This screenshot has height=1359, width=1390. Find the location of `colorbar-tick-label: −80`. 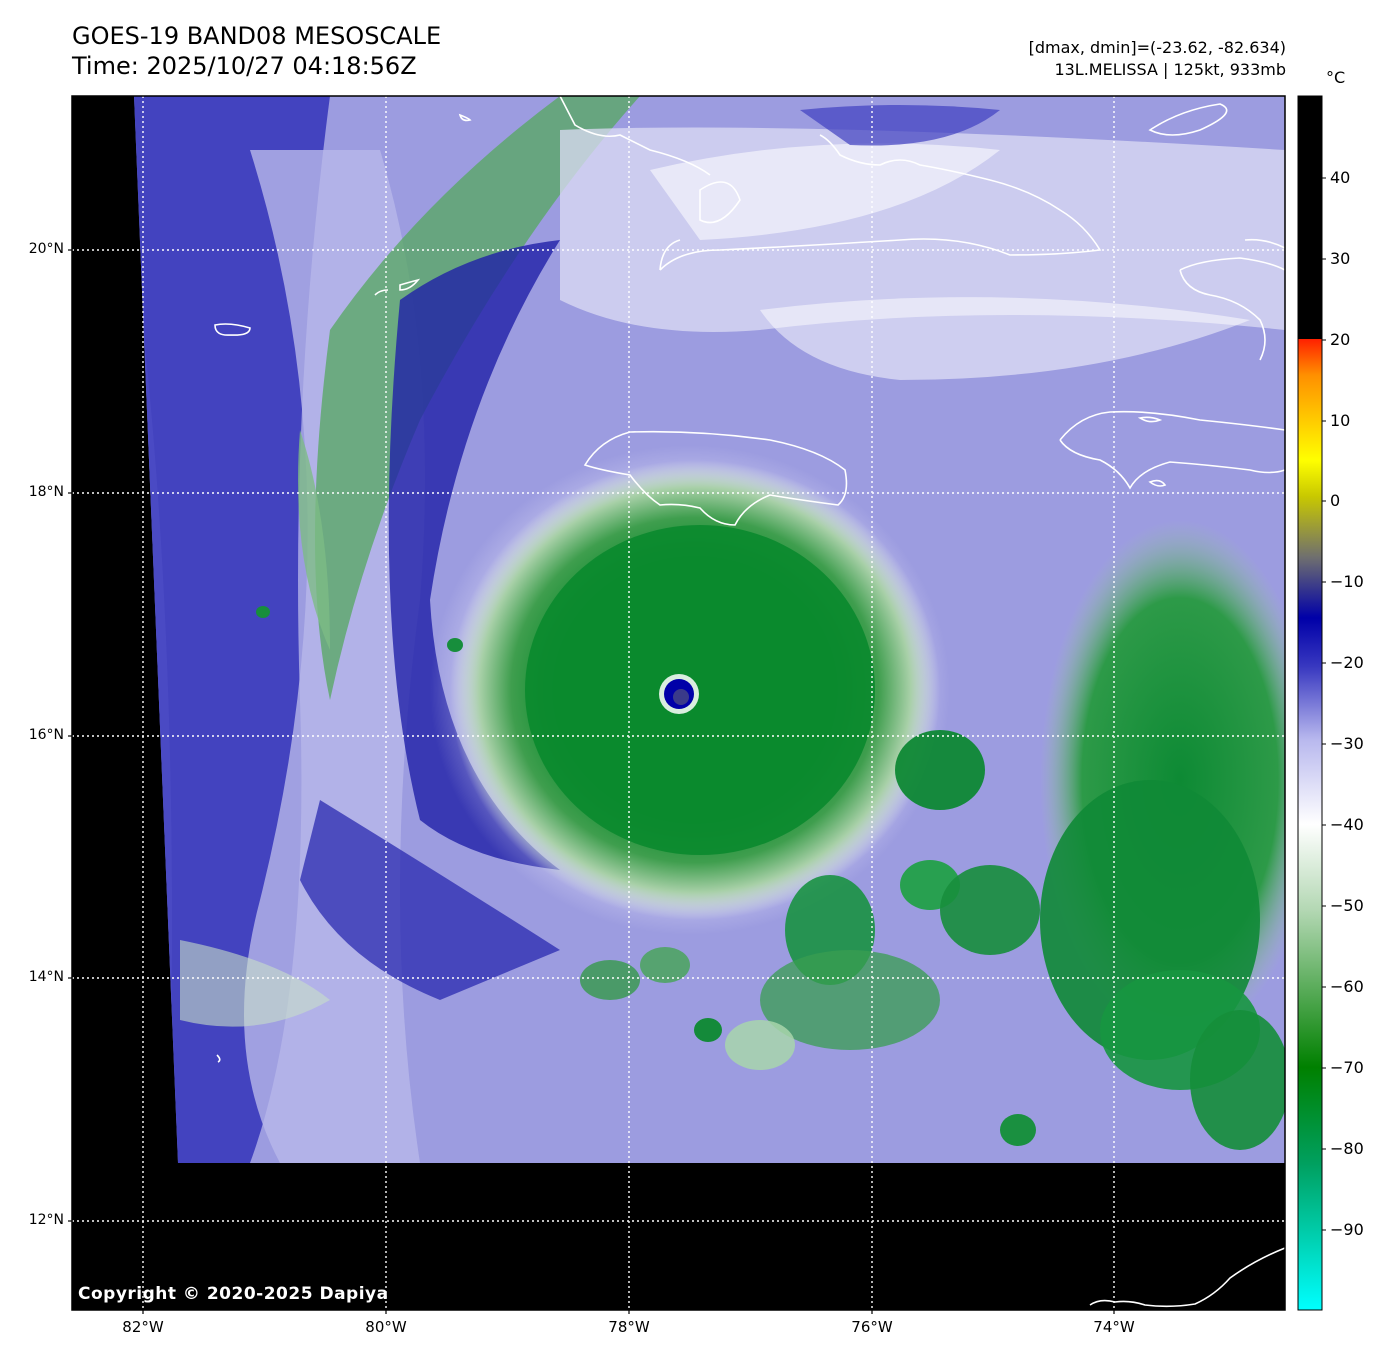

colorbar-tick-label: −80 is located at coordinates (1347, 1148).